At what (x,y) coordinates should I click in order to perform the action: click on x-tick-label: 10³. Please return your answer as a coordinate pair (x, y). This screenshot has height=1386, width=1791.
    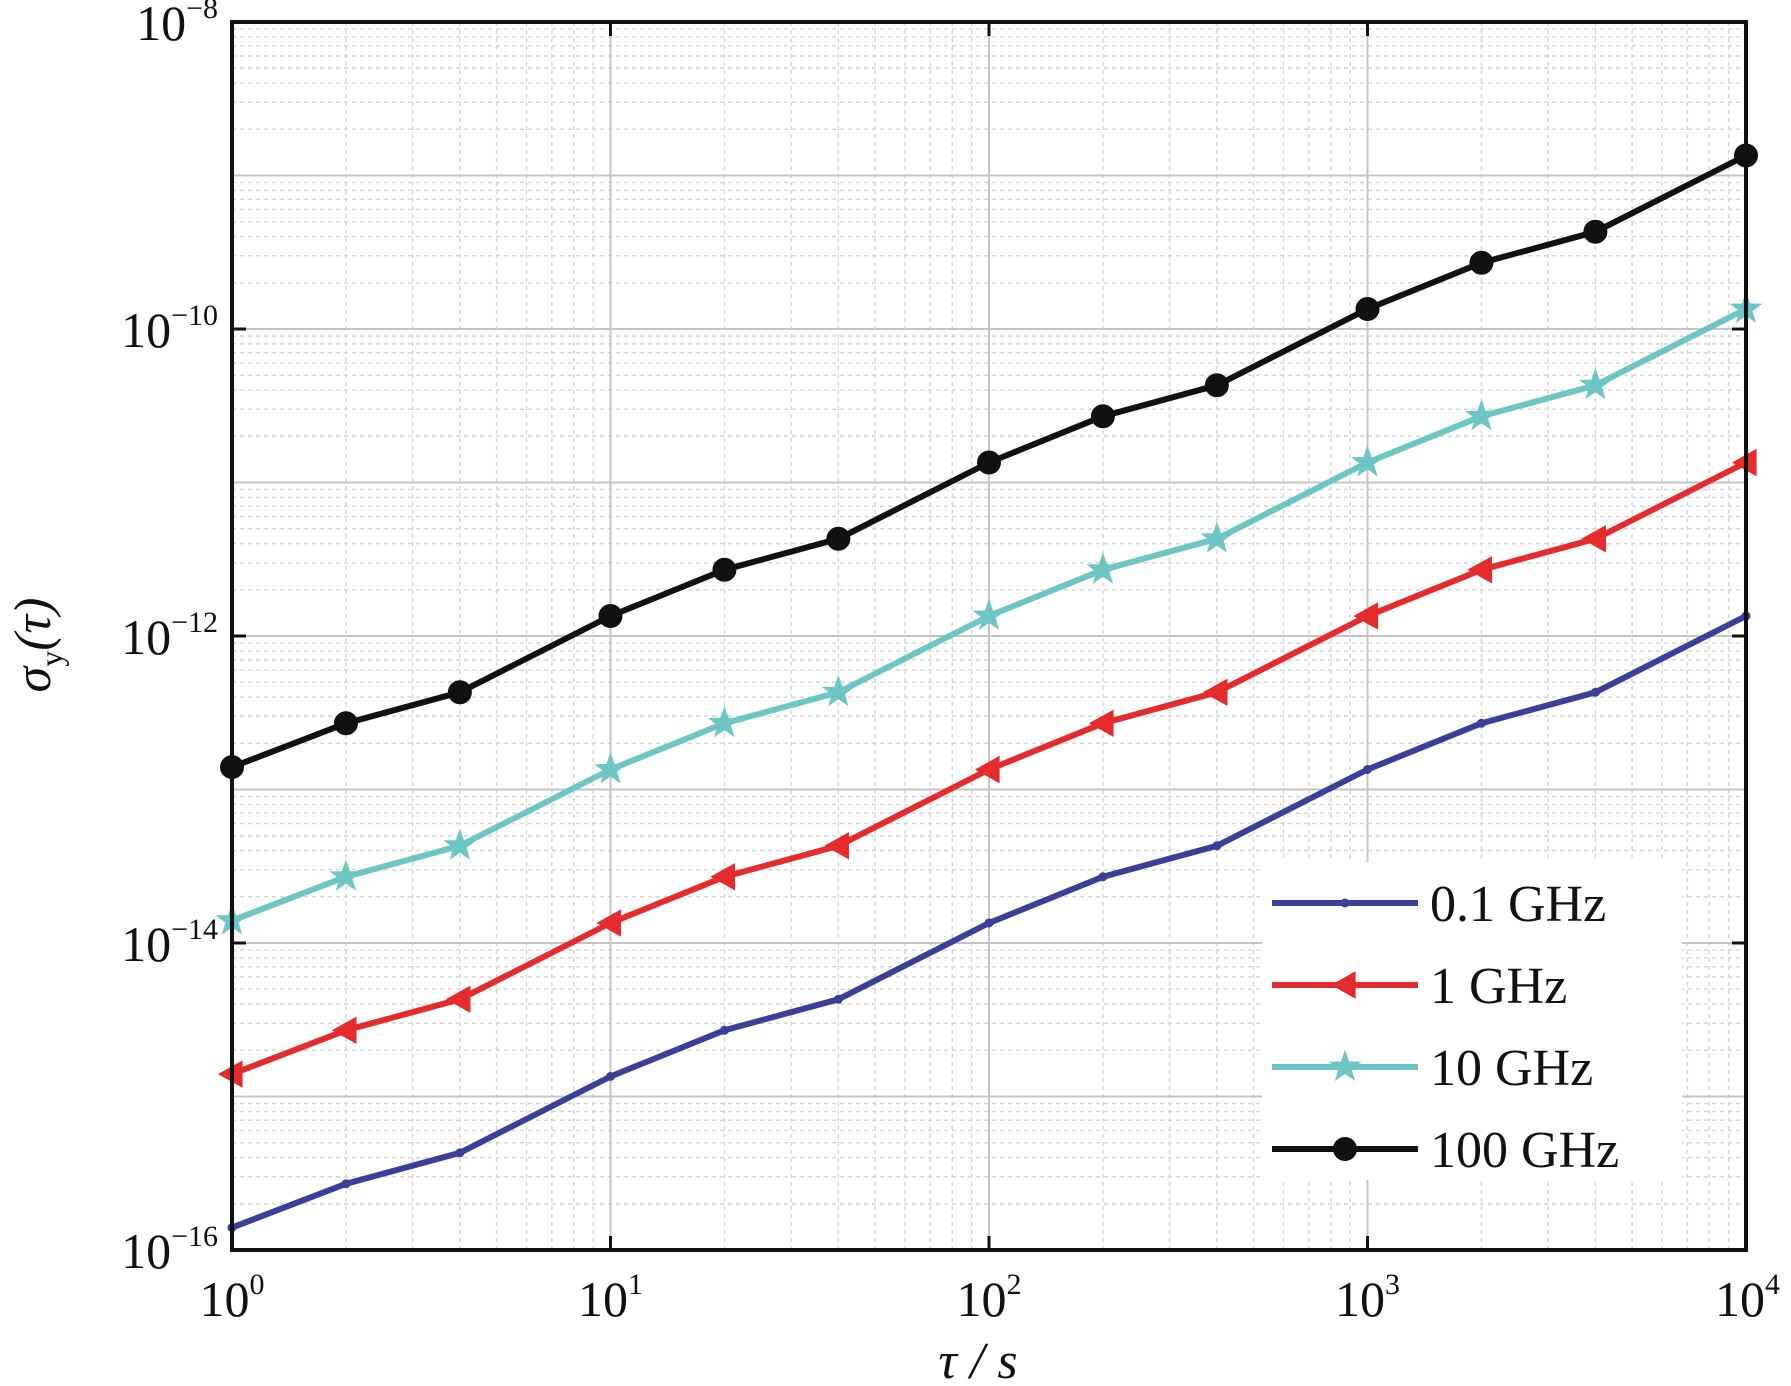
    Looking at the image, I should click on (1367, 1297).